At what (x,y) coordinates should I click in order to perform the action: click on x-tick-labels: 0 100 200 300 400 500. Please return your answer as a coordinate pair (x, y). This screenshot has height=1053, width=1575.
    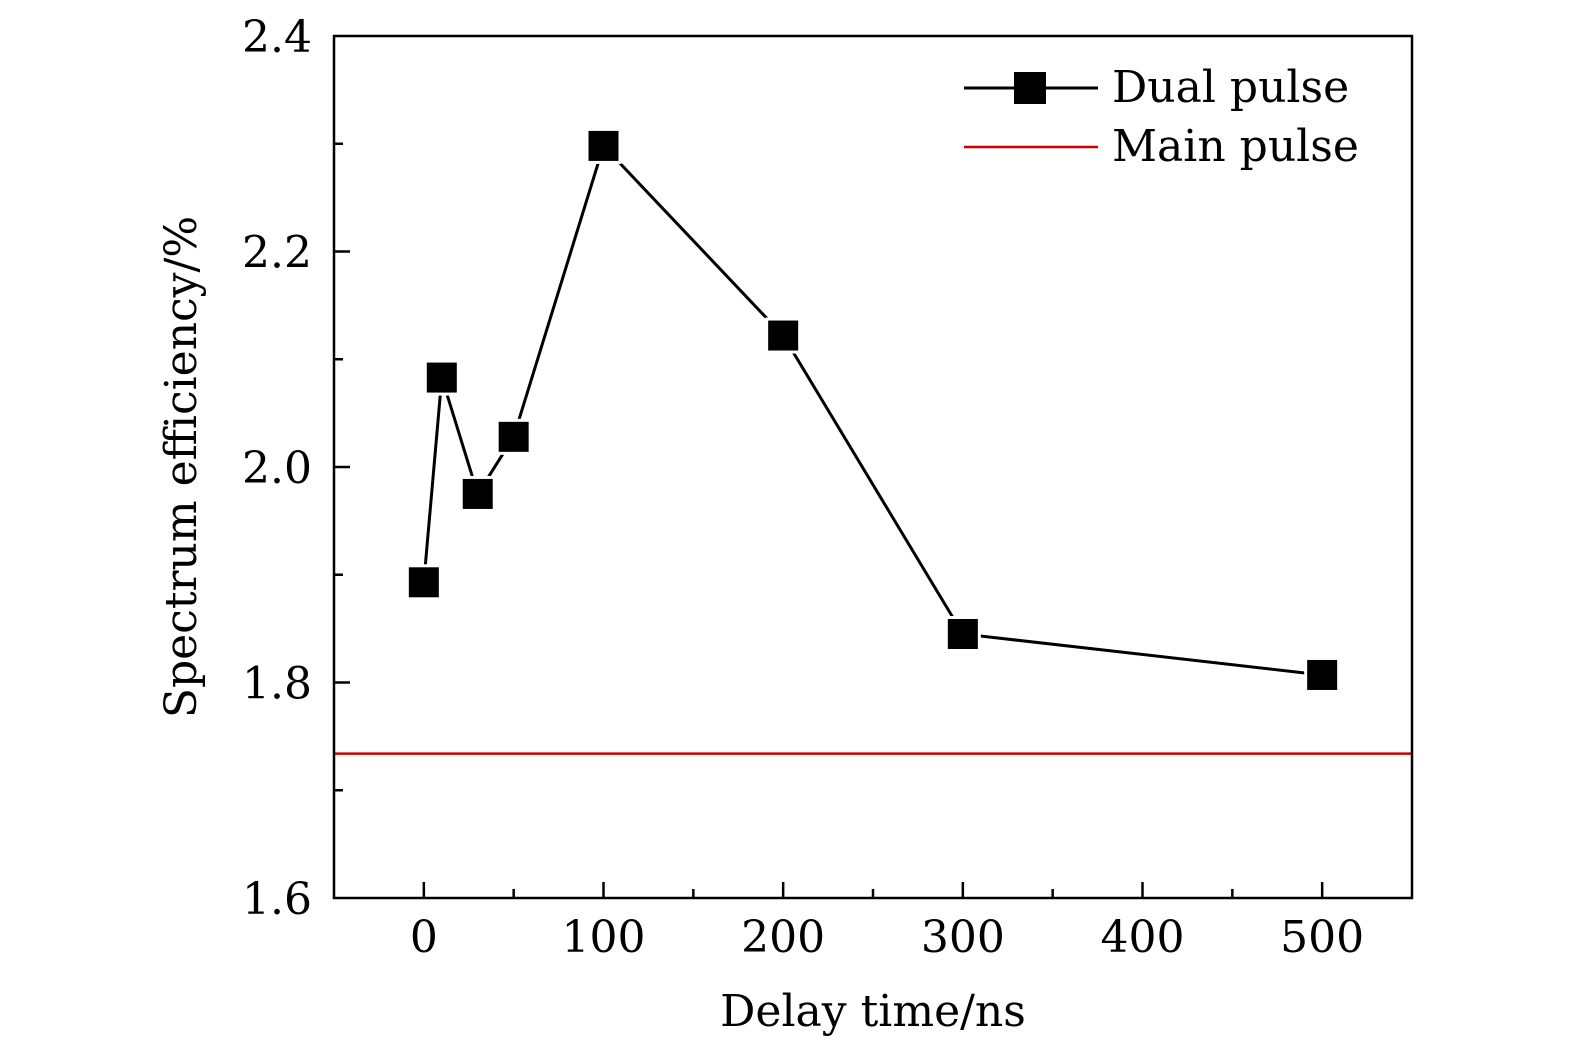
    Looking at the image, I should click on (887, 937).